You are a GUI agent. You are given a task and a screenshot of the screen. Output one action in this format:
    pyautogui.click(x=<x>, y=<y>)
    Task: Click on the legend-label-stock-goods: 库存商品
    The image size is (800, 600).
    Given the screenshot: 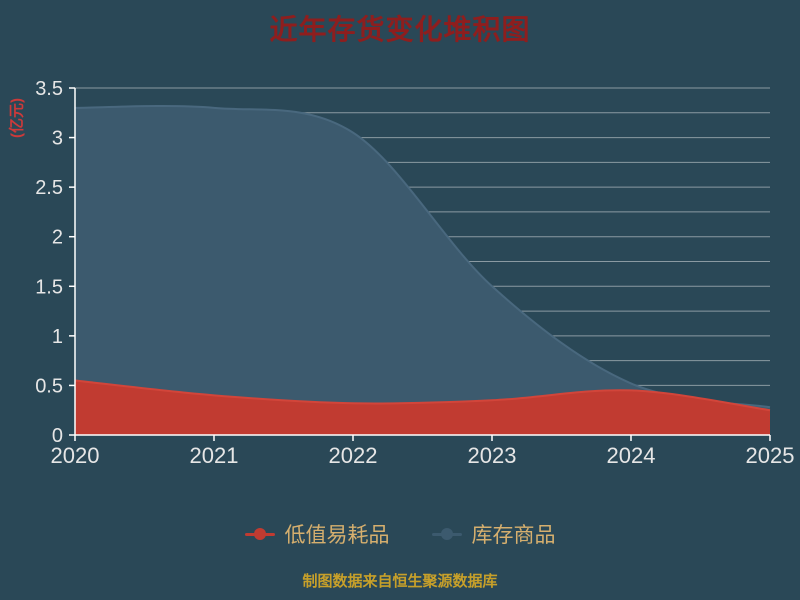 What is the action you would take?
    pyautogui.click(x=513, y=535)
    